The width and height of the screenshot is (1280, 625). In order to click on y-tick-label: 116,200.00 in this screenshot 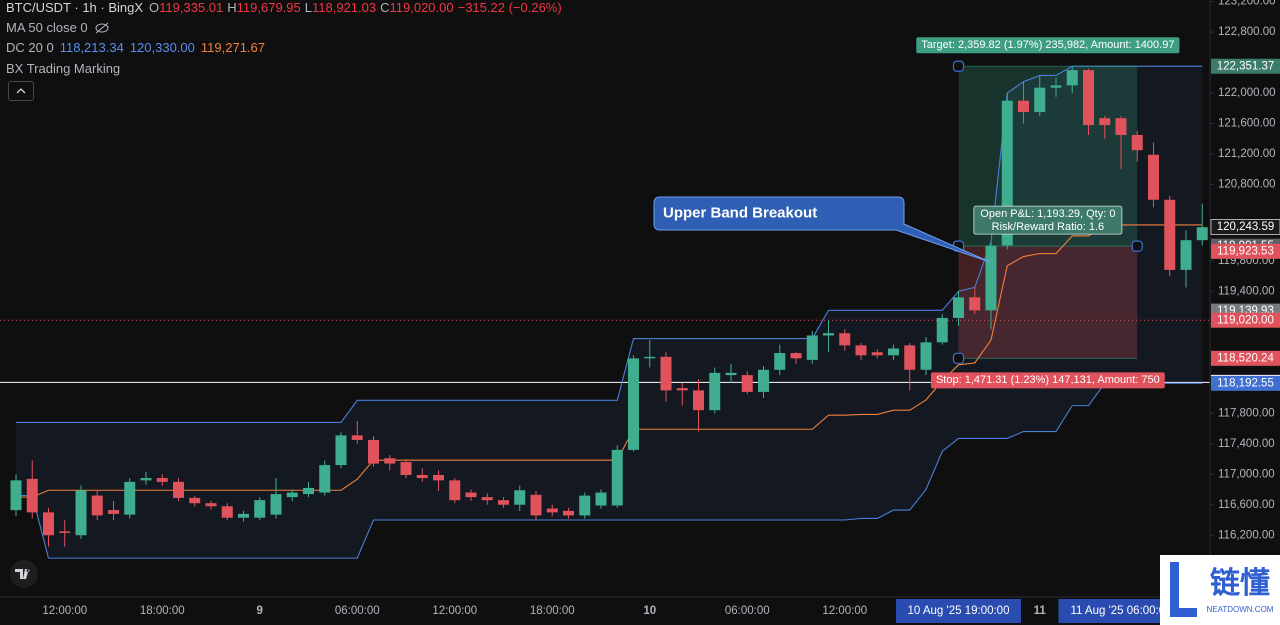, I will do `click(1246, 535)`.